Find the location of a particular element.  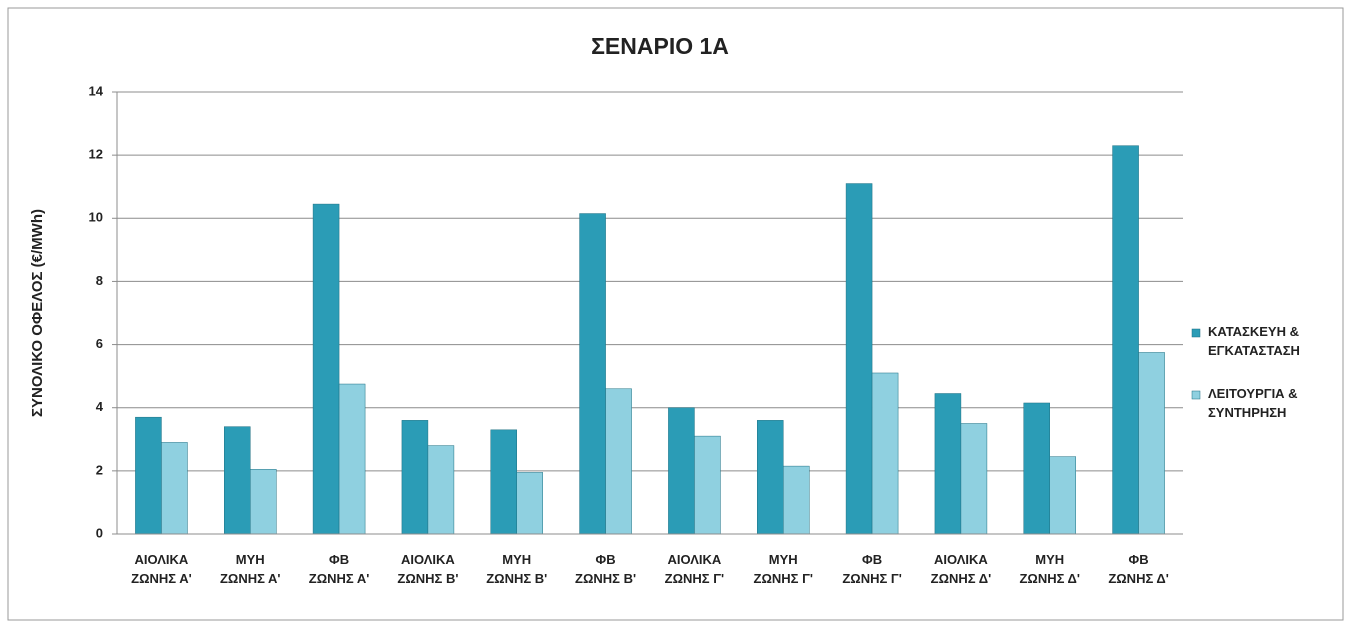

x-tick-label: ΜΥΗ ΖΩΝΗΣ Γ' is located at coordinates (783, 569).